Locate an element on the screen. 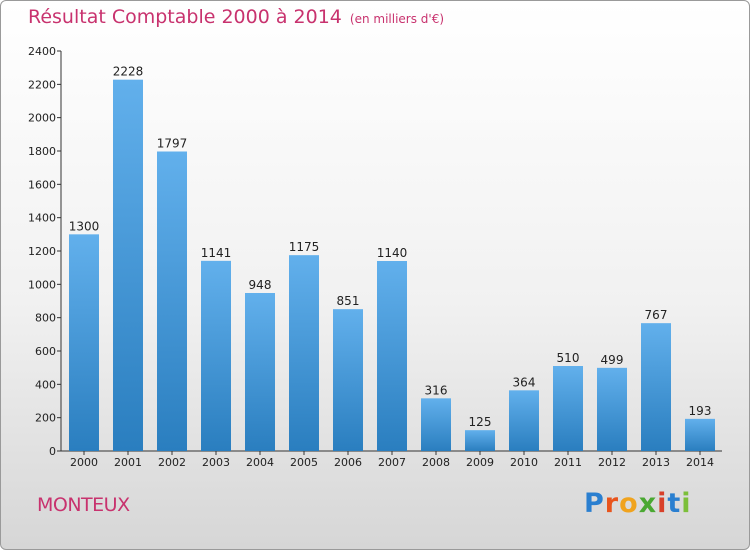 The width and height of the screenshot is (750, 550). data-label: 767 is located at coordinates (656, 315).